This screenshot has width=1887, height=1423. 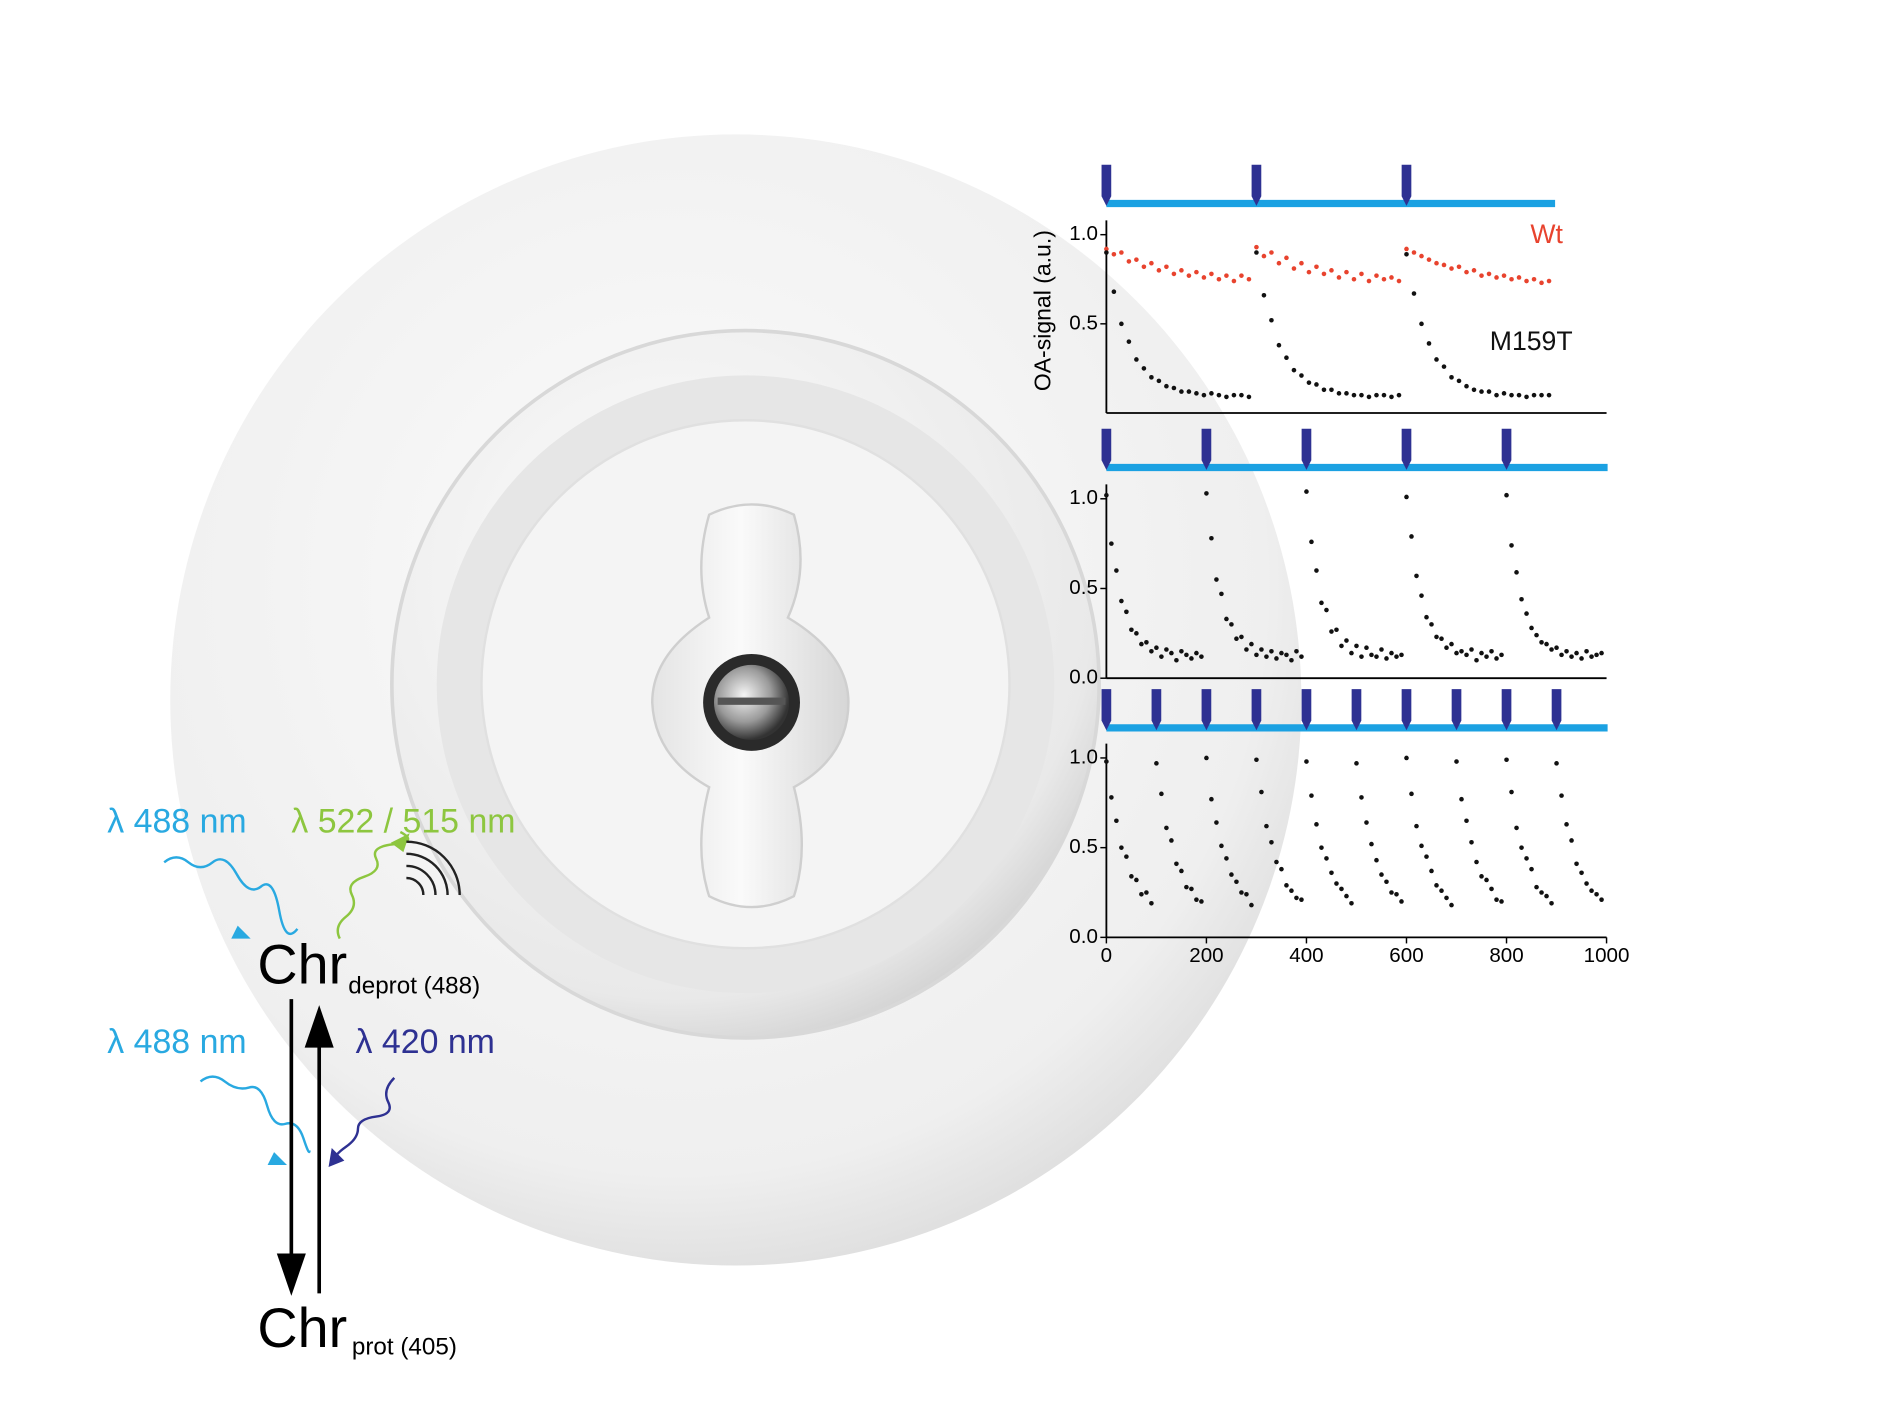 What do you see at coordinates (231, 895) in the screenshot?
I see `wave` at bounding box center [231, 895].